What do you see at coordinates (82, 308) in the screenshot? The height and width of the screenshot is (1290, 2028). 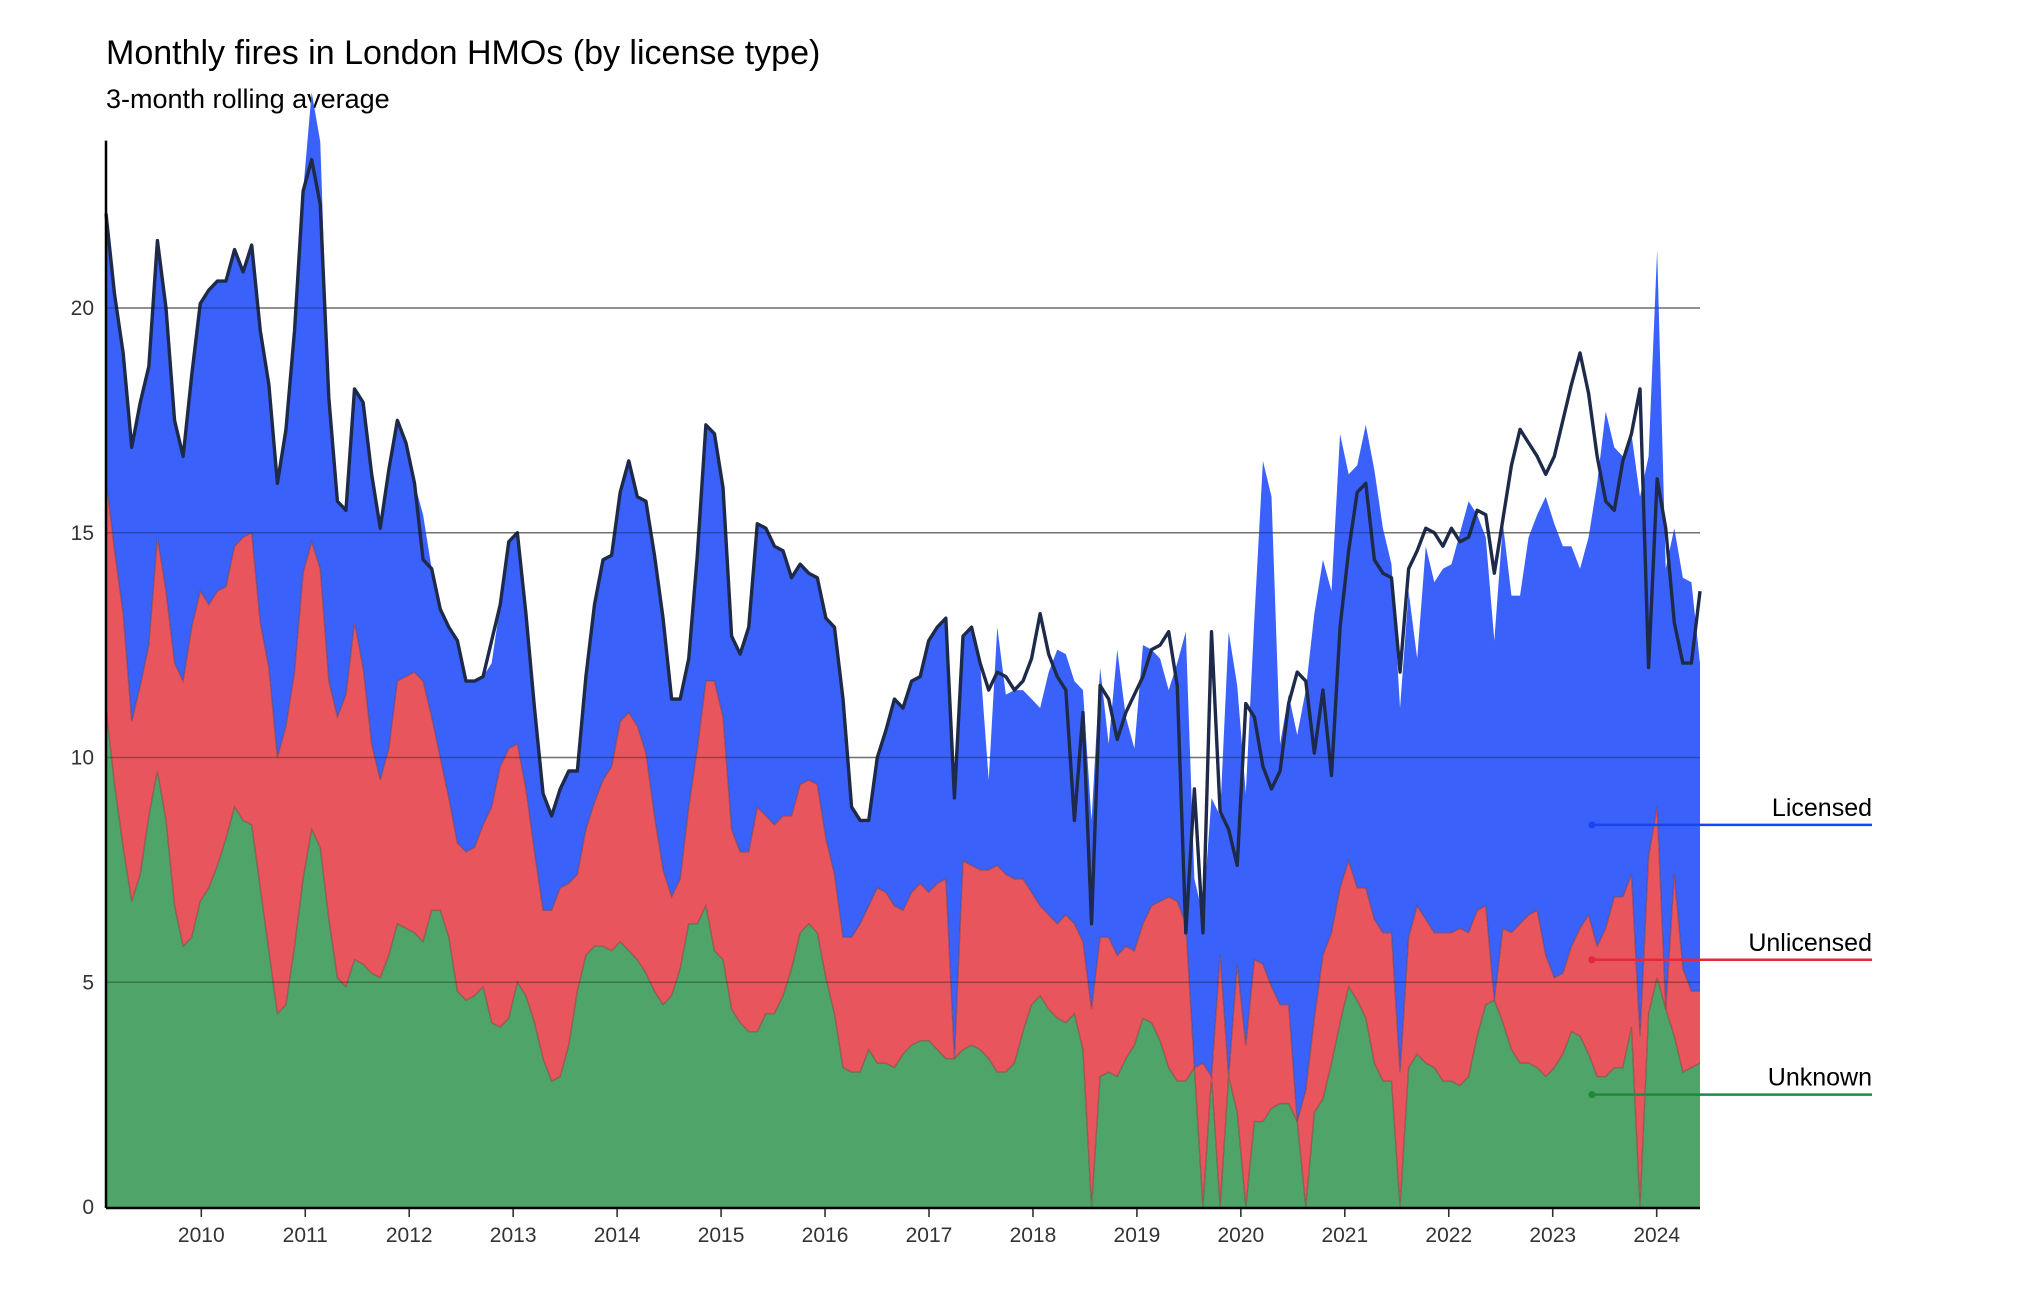 I see `y-tick-label: 20` at bounding box center [82, 308].